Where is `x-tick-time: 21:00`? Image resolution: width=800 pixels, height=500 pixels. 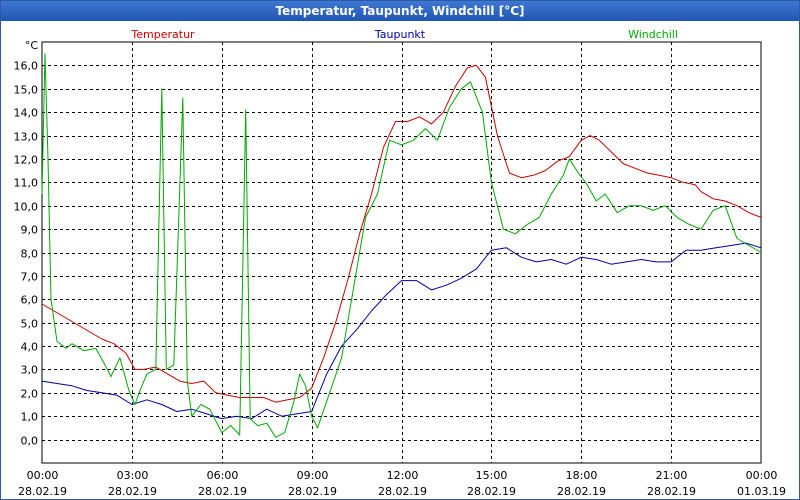 x-tick-time: 21:00 is located at coordinates (672, 475).